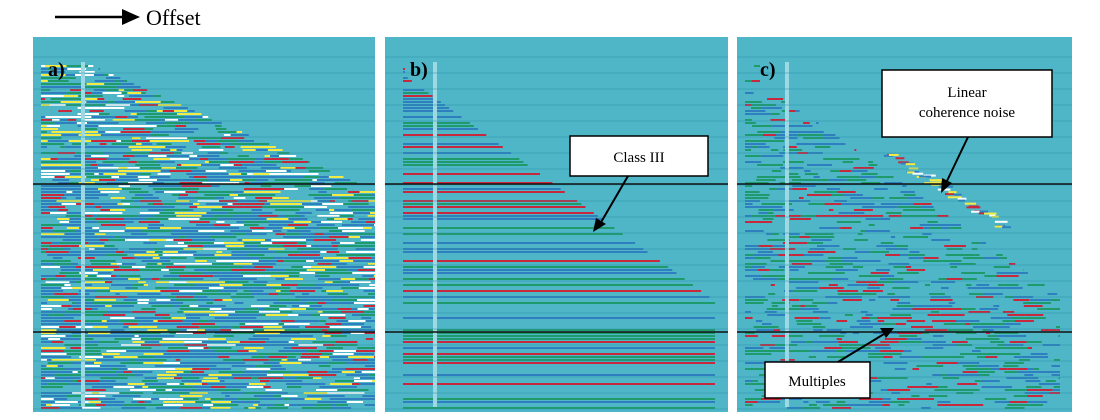  What do you see at coordinates (992, 215) in the screenshot?
I see `noise-event` at bounding box center [992, 215].